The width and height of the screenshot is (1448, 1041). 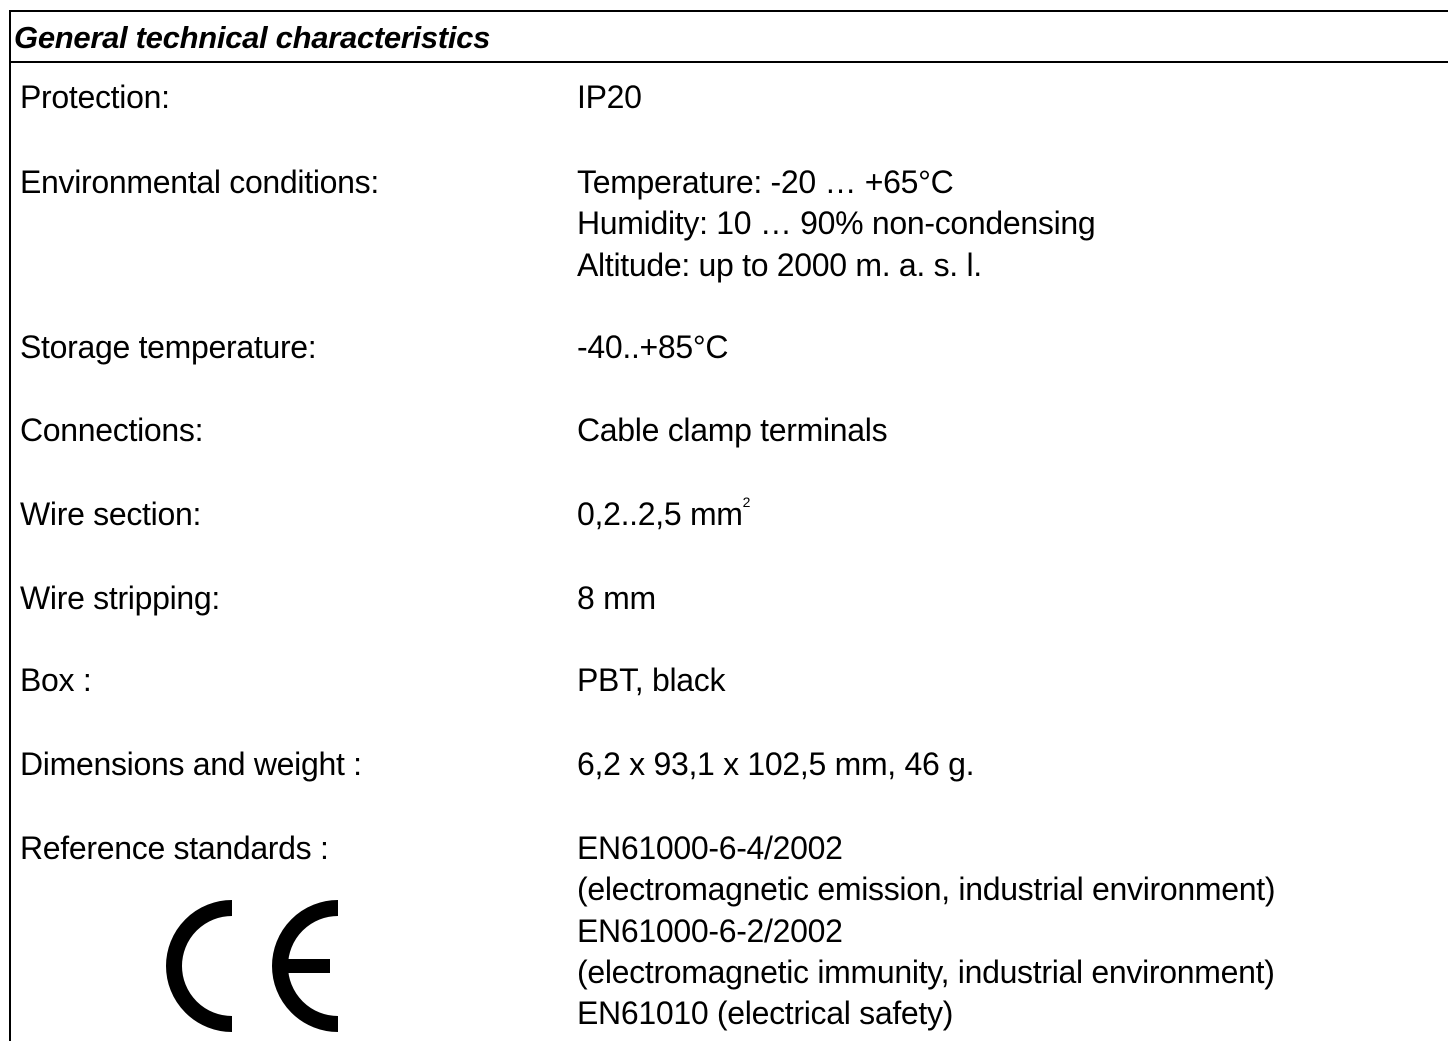 I want to click on row-label: Storage temperature:, so click(x=168, y=347).